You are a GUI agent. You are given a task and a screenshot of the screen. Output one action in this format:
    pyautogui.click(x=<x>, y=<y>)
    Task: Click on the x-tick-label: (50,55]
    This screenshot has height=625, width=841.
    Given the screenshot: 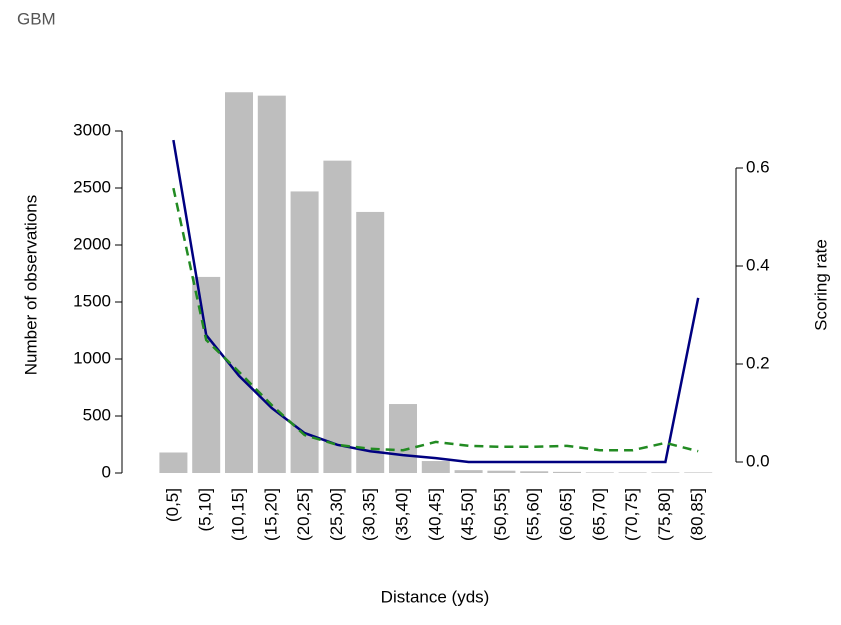 What is the action you would take?
    pyautogui.click(x=500, y=514)
    